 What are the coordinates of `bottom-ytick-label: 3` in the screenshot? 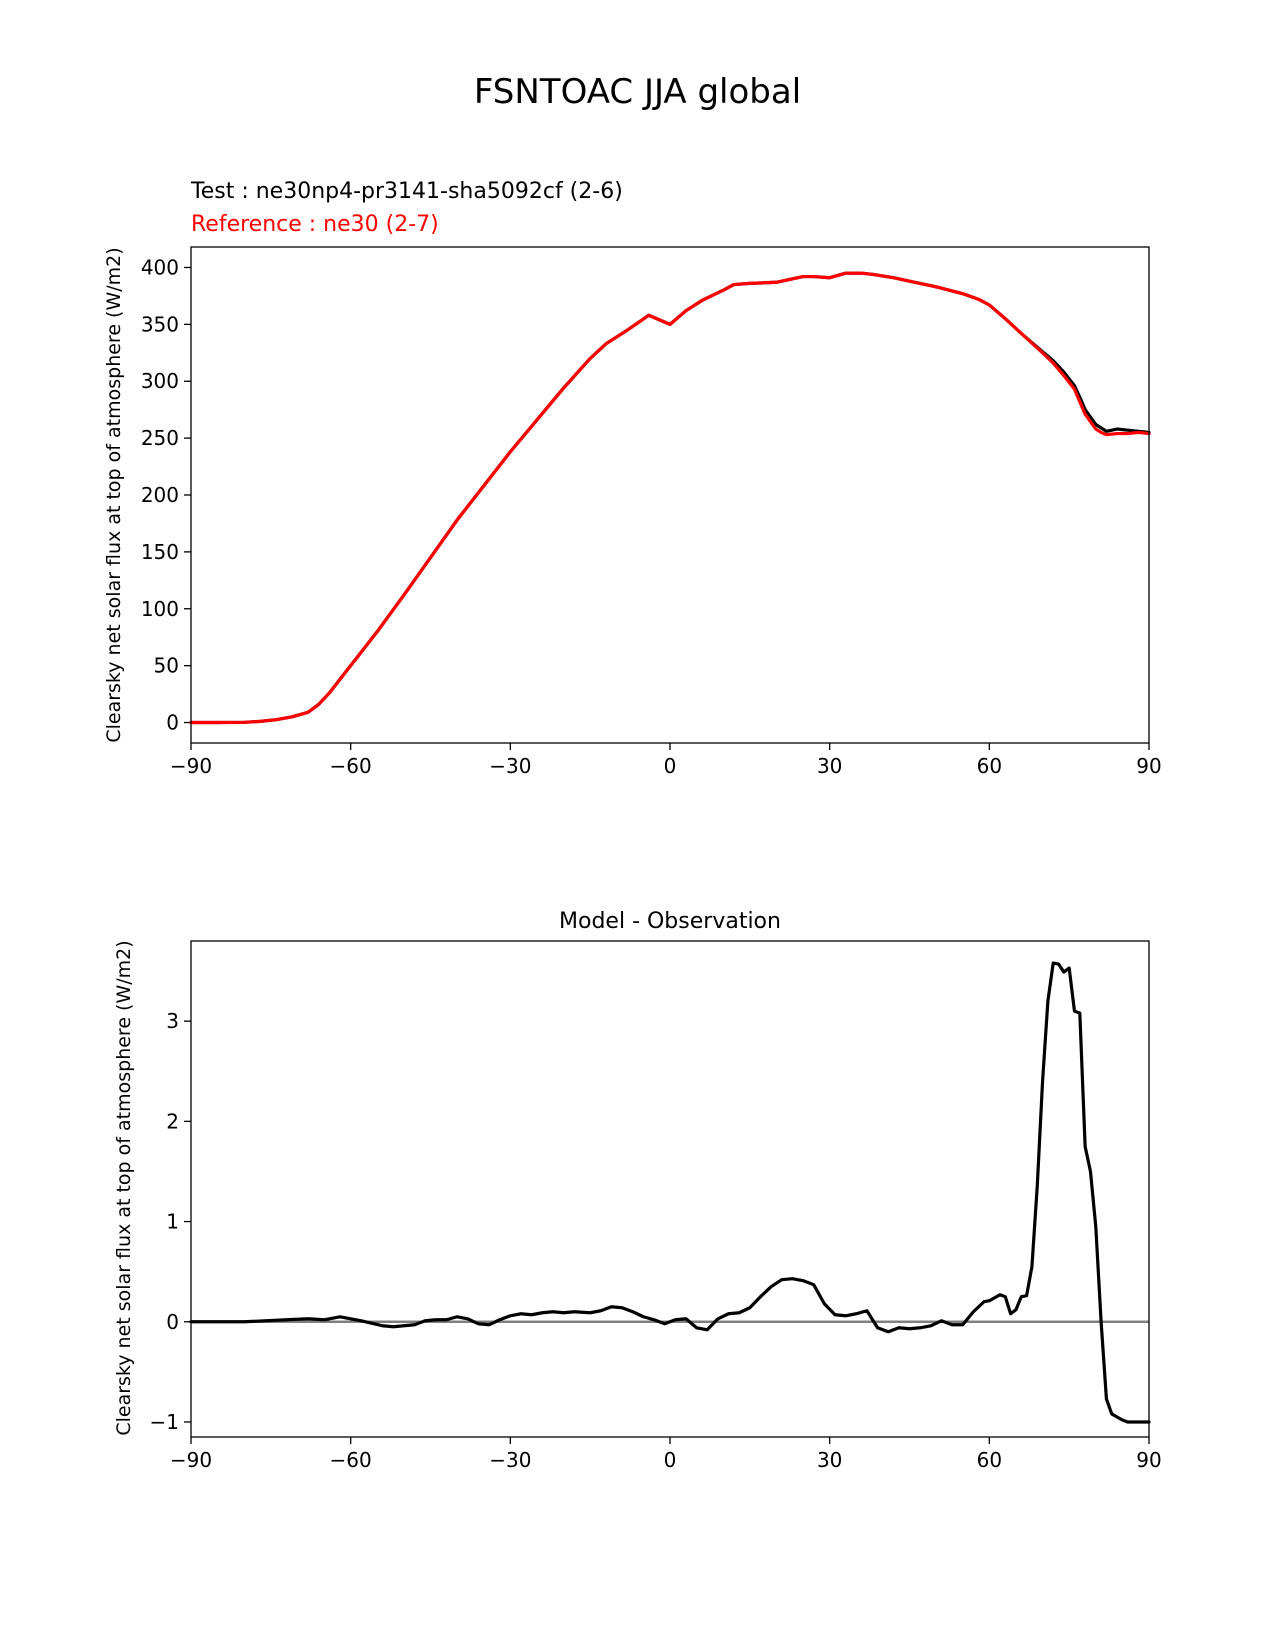 It's located at (172, 1021).